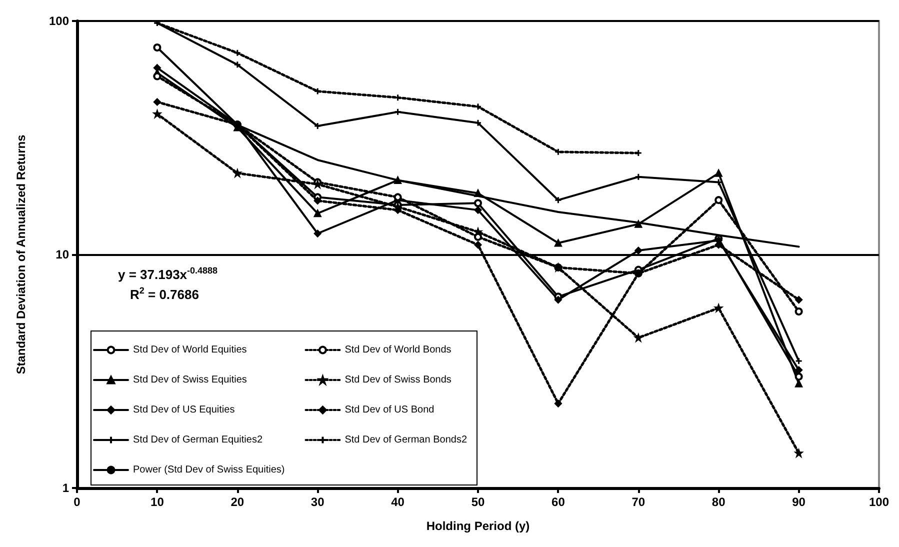  I want to click on x-tick-label: 100, so click(879, 502).